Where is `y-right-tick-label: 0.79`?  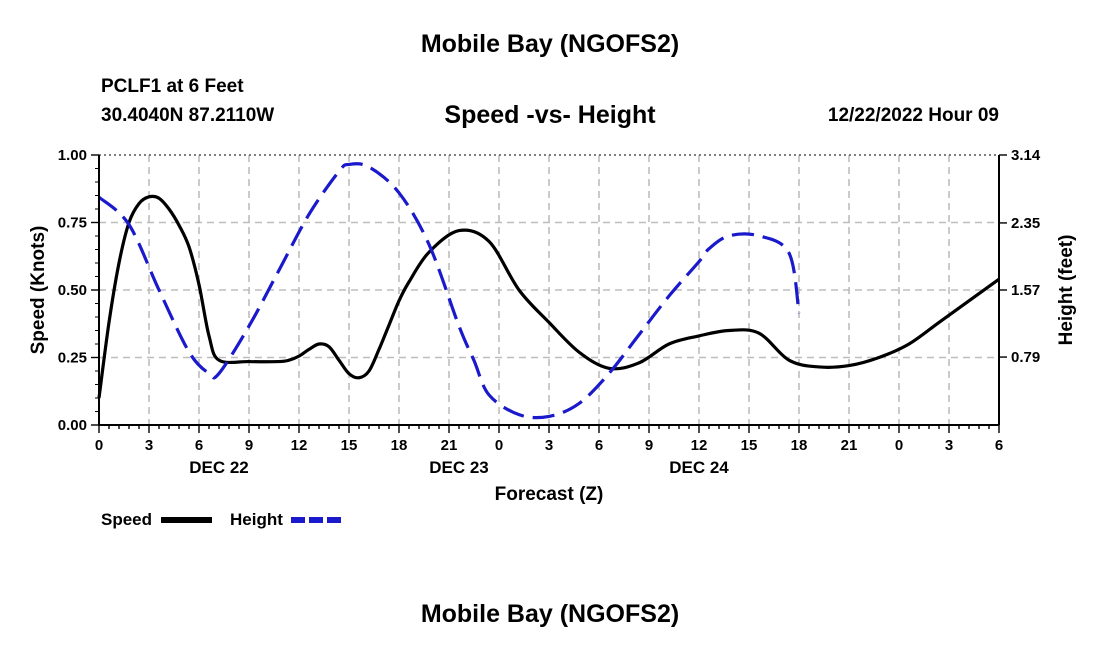
y-right-tick-label: 0.79 is located at coordinates (1025, 357).